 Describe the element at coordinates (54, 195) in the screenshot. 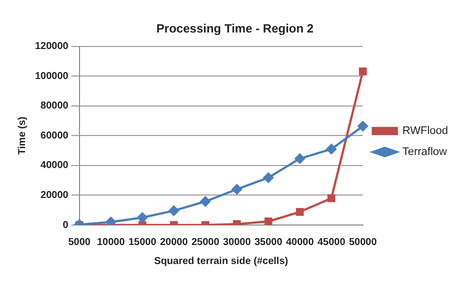

I see `y-tick-label: 20000` at that location.